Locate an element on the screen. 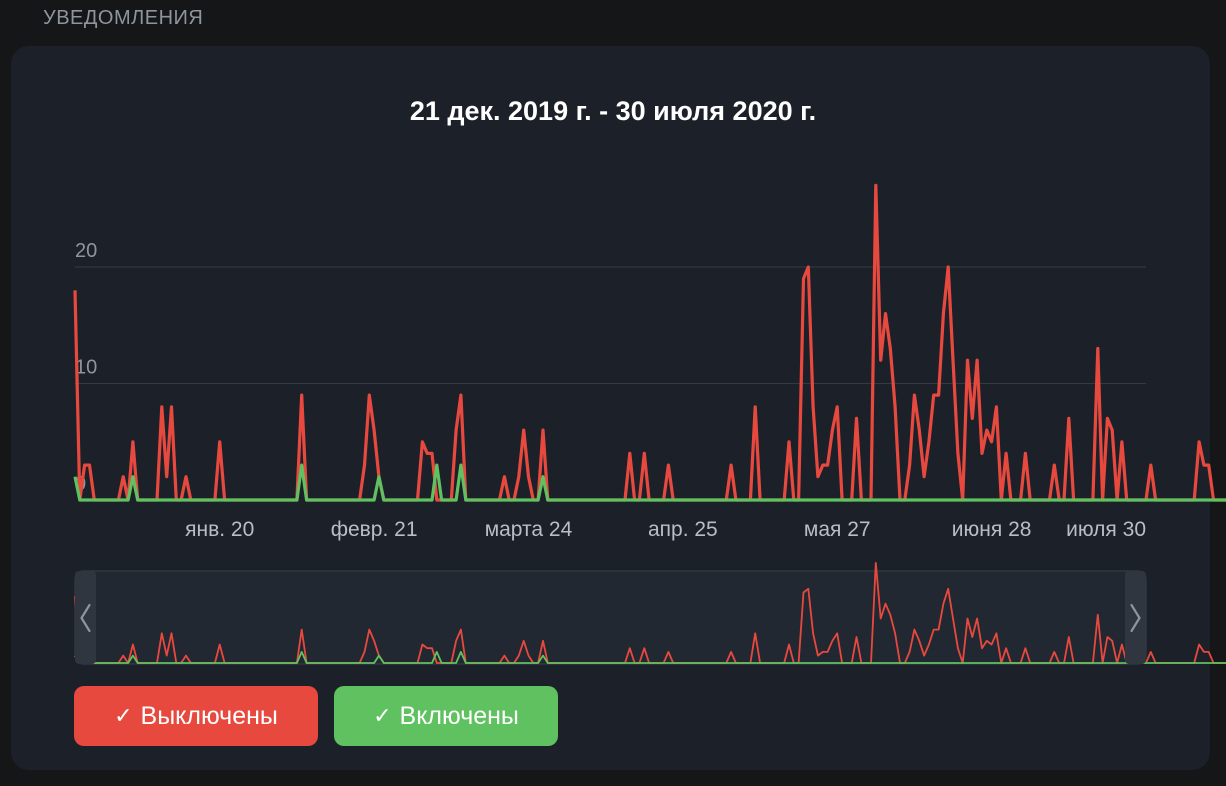  chevron-right-icon is located at coordinates (1135, 618).